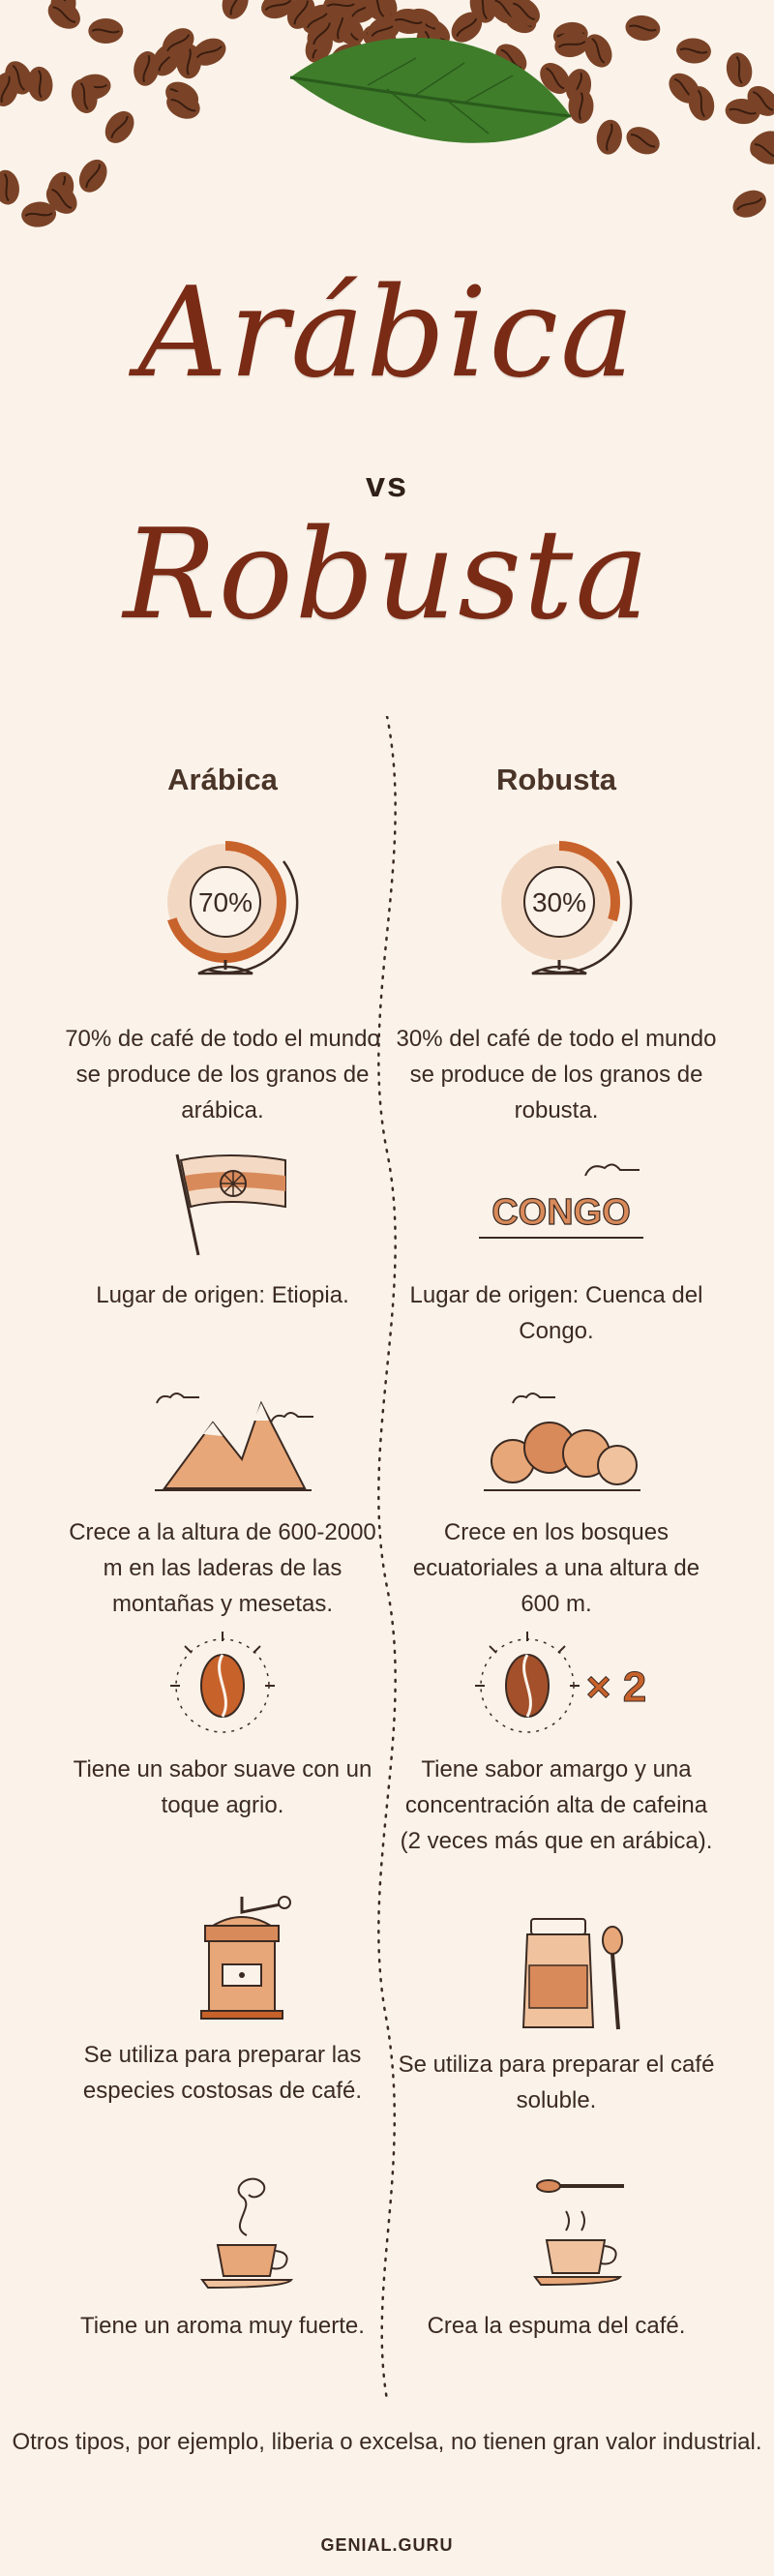 Image resolution: width=774 pixels, height=2576 pixels. What do you see at coordinates (556, 1313) in the screenshot?
I see `robusta-origin-text: Lugar de origen: Cuenca del Congo.` at bounding box center [556, 1313].